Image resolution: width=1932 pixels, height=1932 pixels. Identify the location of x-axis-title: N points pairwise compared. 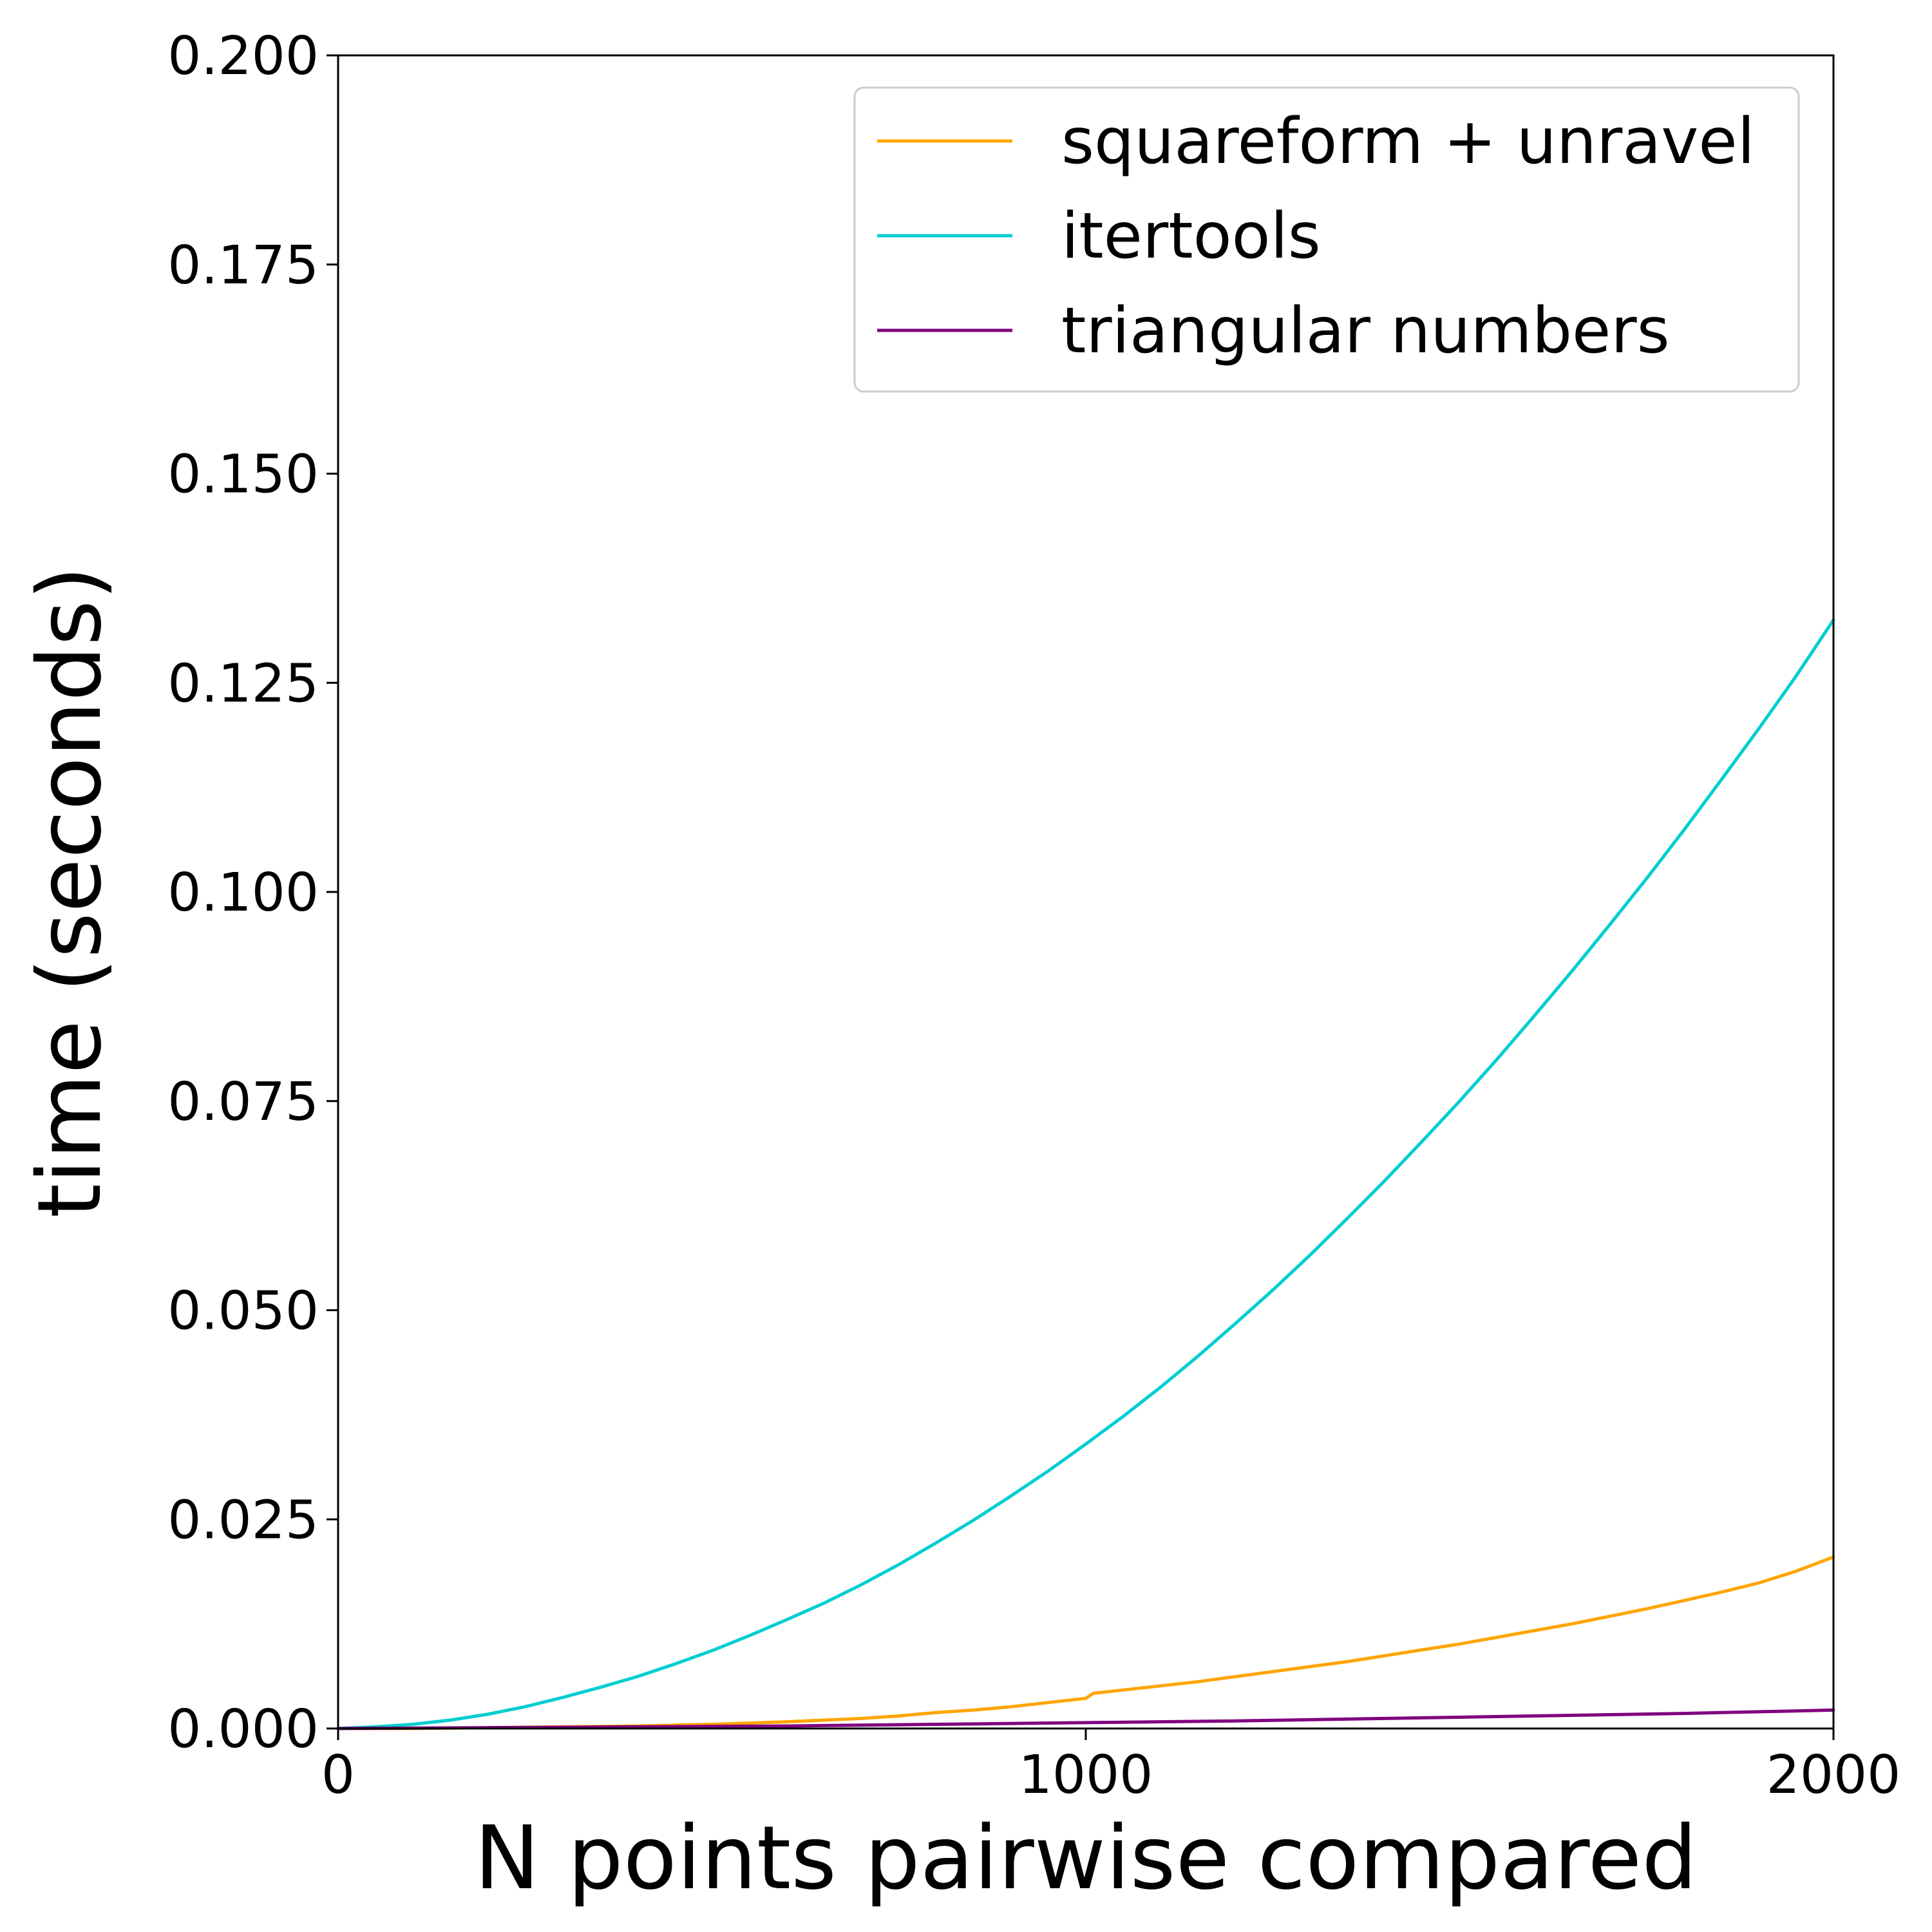
(1085, 1859).